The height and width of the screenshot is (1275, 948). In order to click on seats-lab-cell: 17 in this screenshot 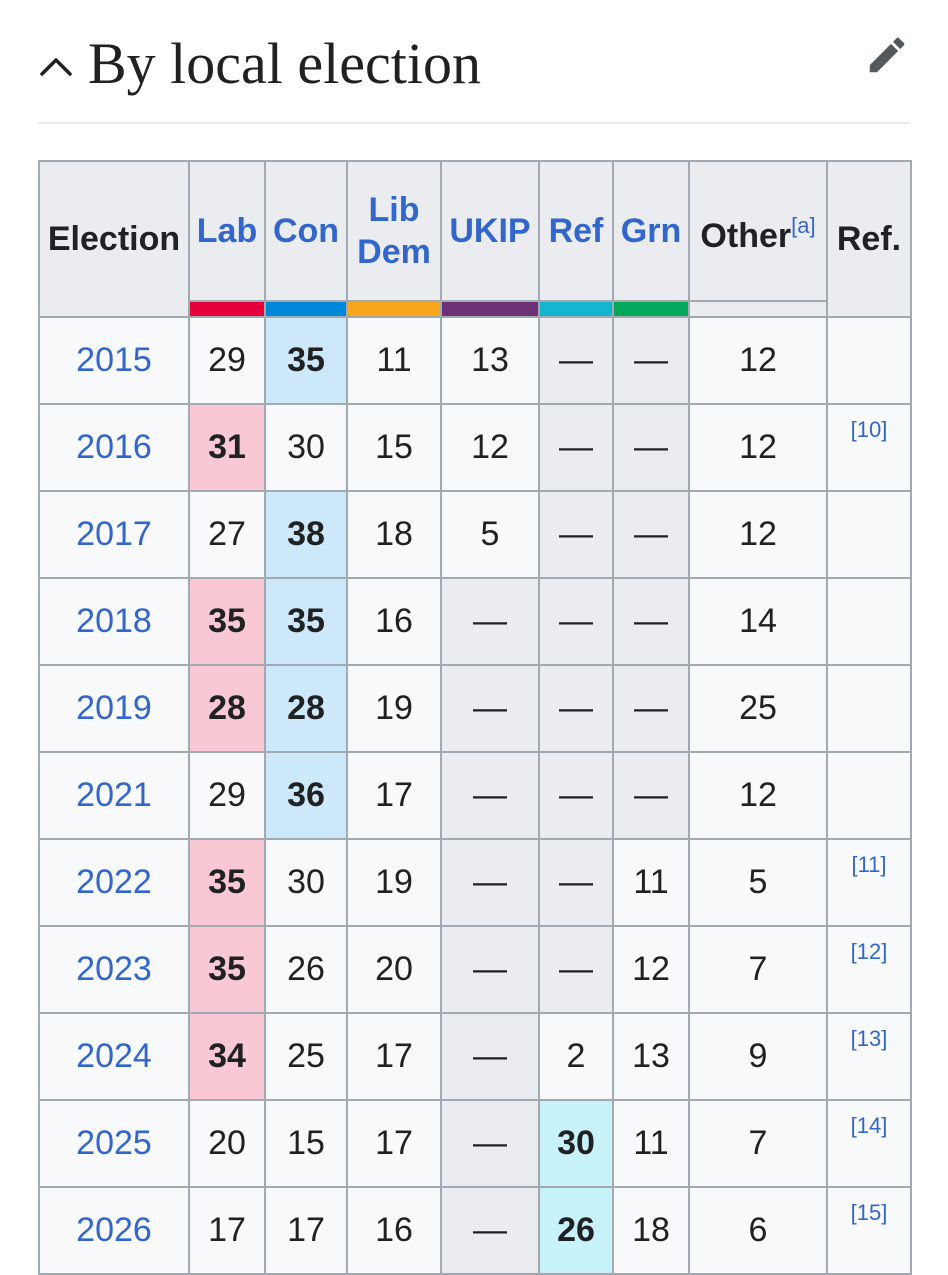, I will do `click(227, 1230)`.